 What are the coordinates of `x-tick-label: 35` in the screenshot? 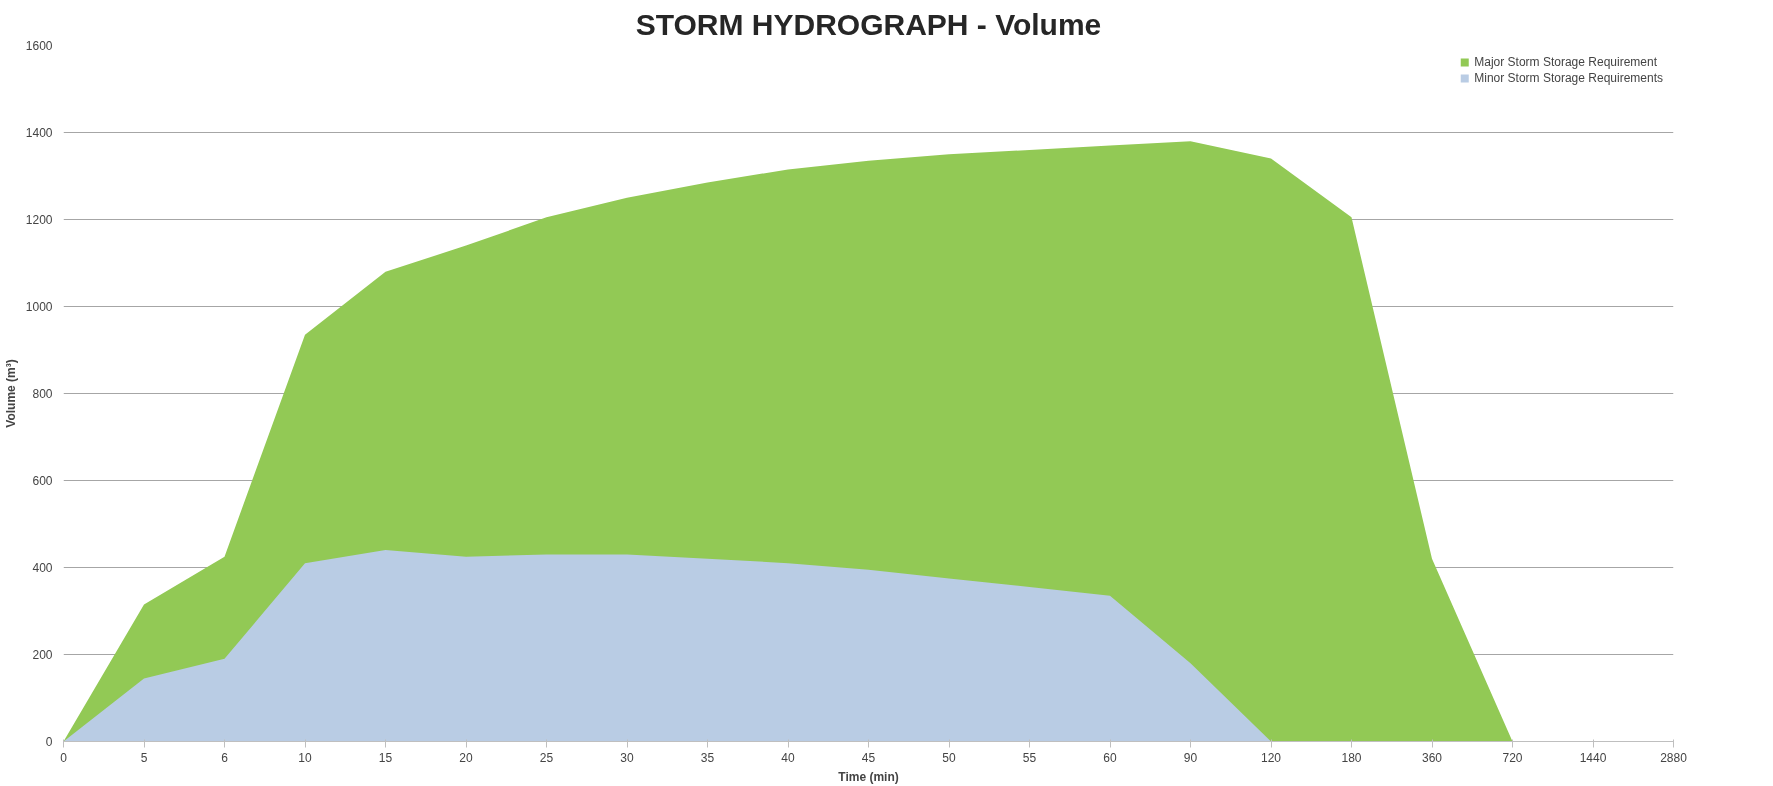 It's located at (707, 757).